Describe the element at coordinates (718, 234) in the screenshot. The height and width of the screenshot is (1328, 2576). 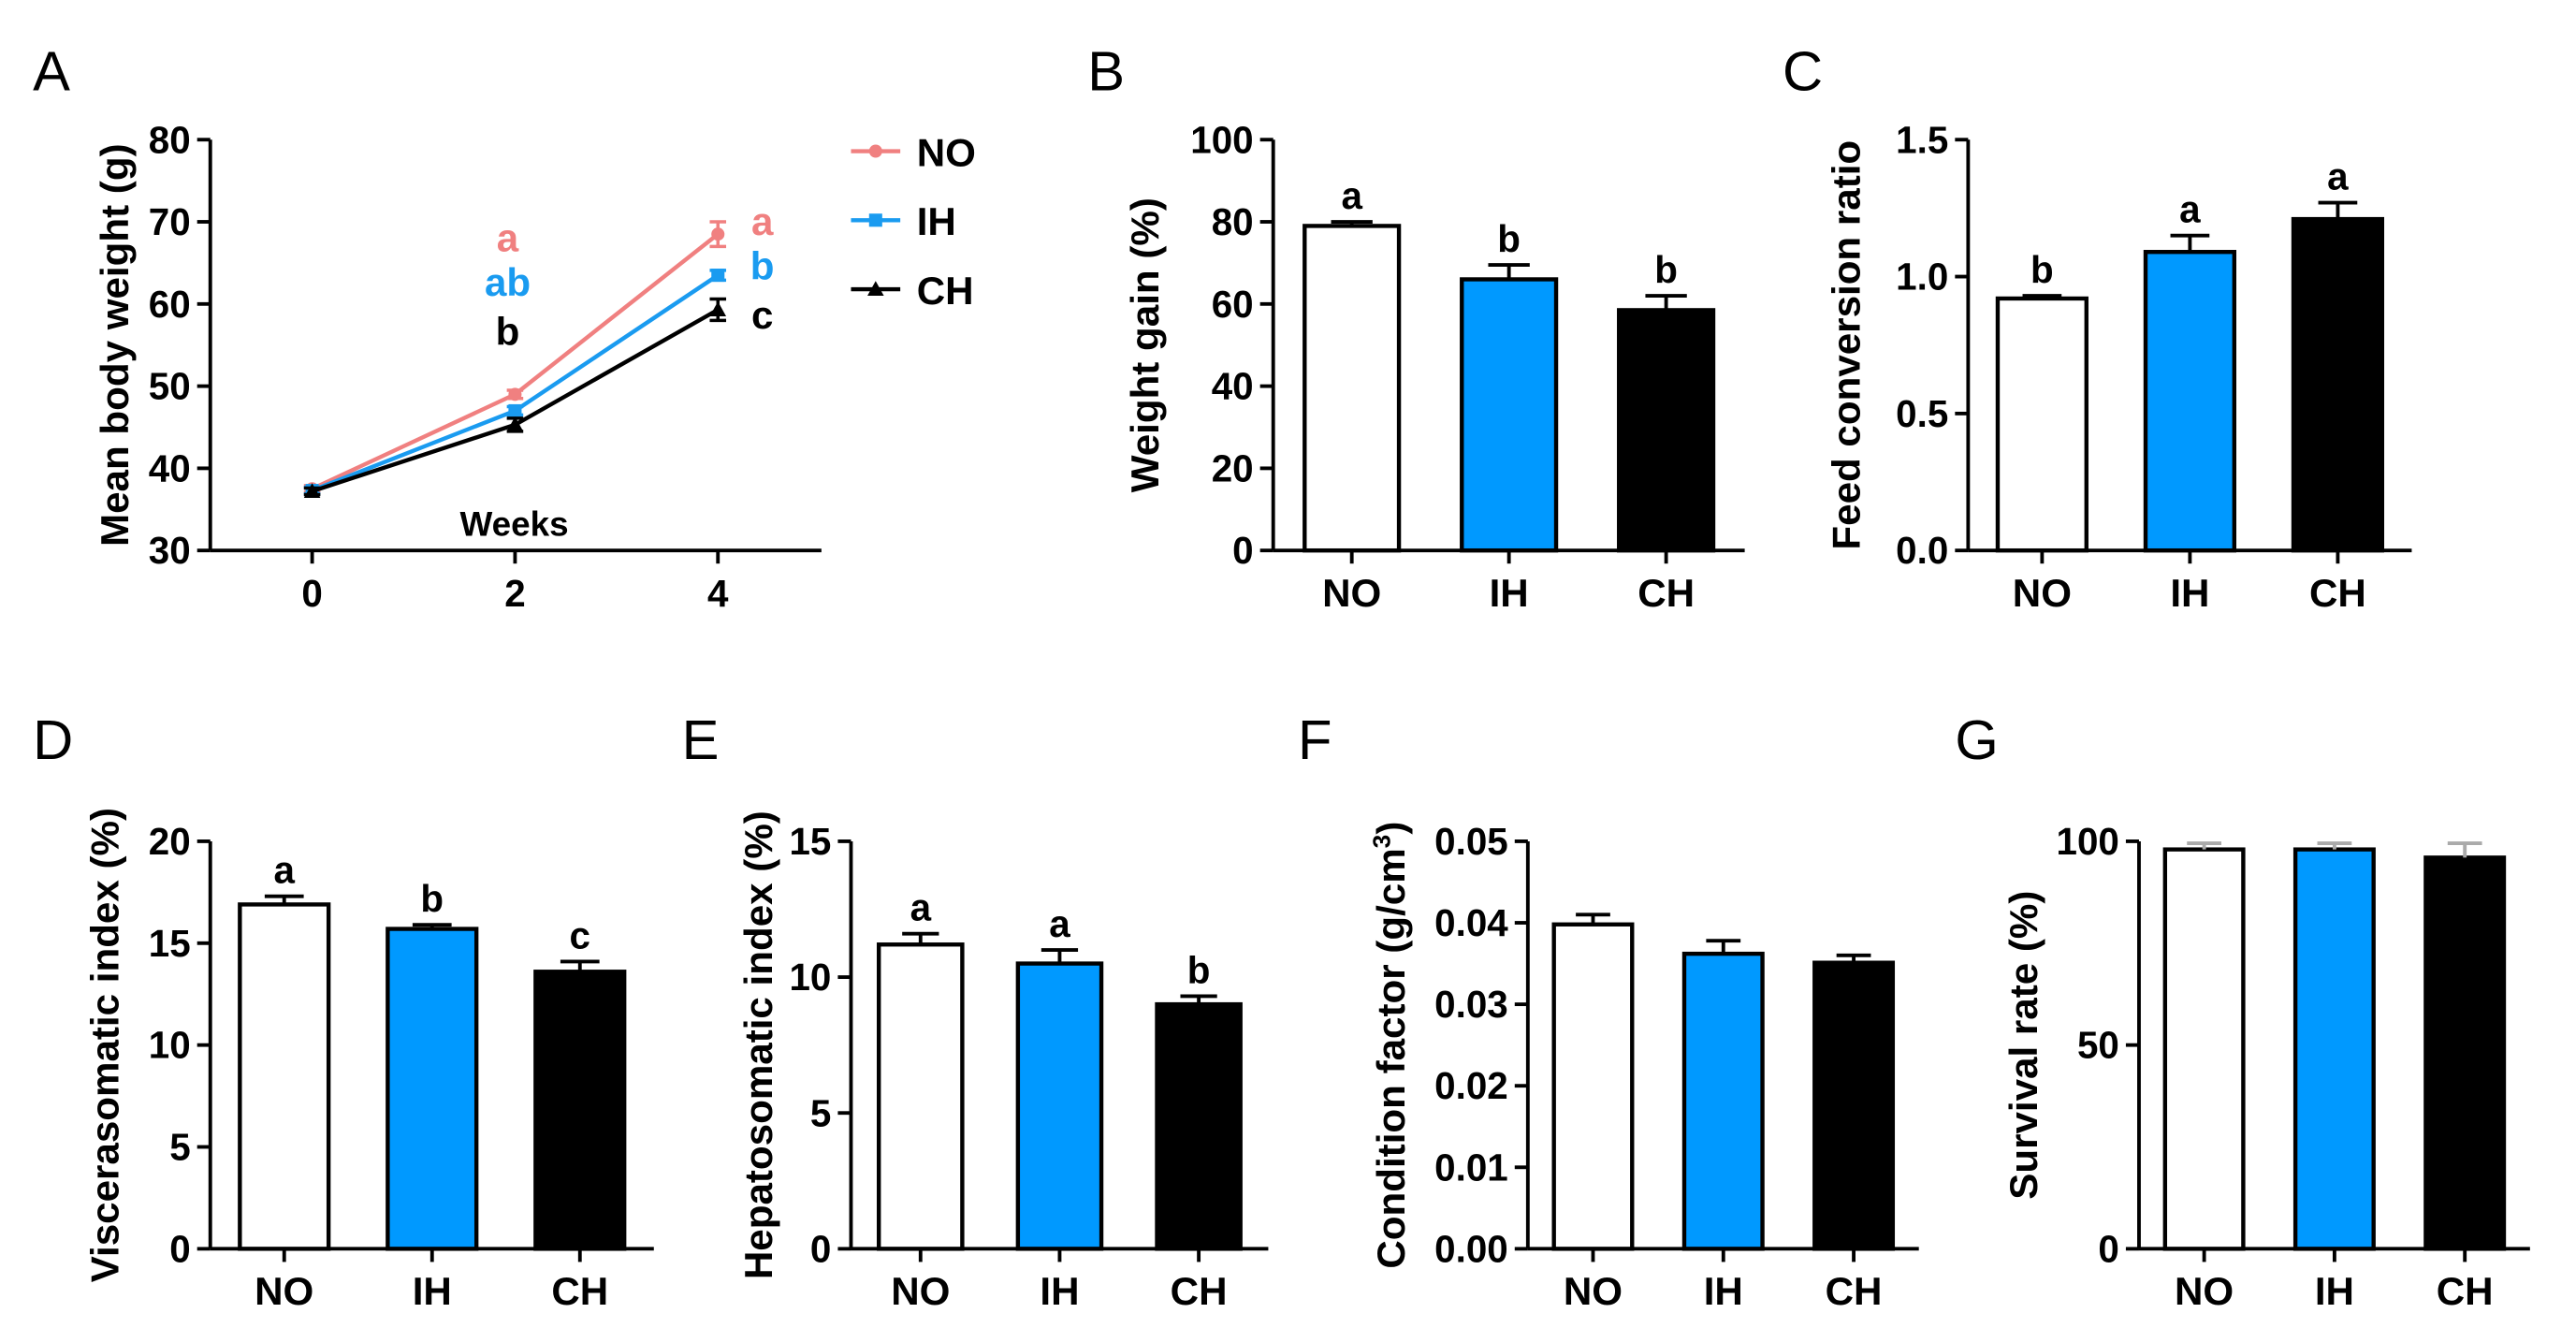
I see `data-point-no` at that location.